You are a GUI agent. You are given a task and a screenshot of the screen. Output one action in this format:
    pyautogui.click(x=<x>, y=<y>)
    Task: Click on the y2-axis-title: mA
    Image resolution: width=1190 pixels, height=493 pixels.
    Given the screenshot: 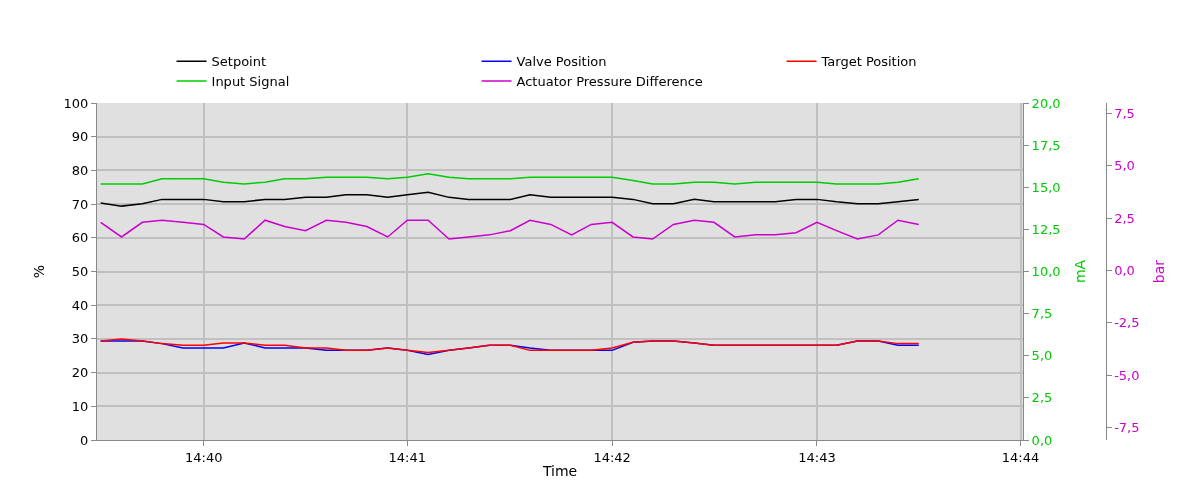 What is the action you would take?
    pyautogui.click(x=1079, y=271)
    